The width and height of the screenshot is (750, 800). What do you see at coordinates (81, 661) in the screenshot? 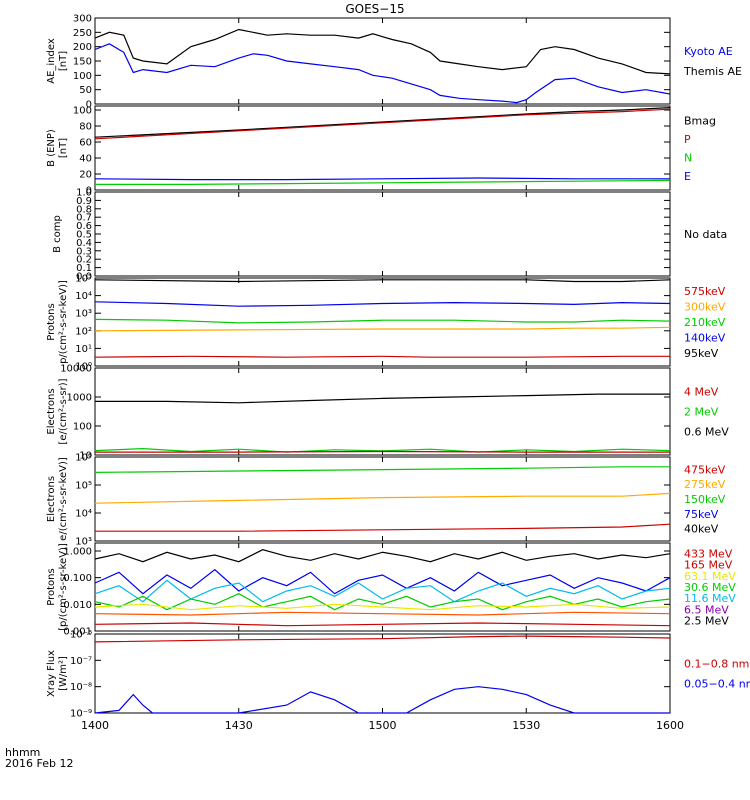
I see `y-tick-label: 10⁻⁷` at bounding box center [81, 661].